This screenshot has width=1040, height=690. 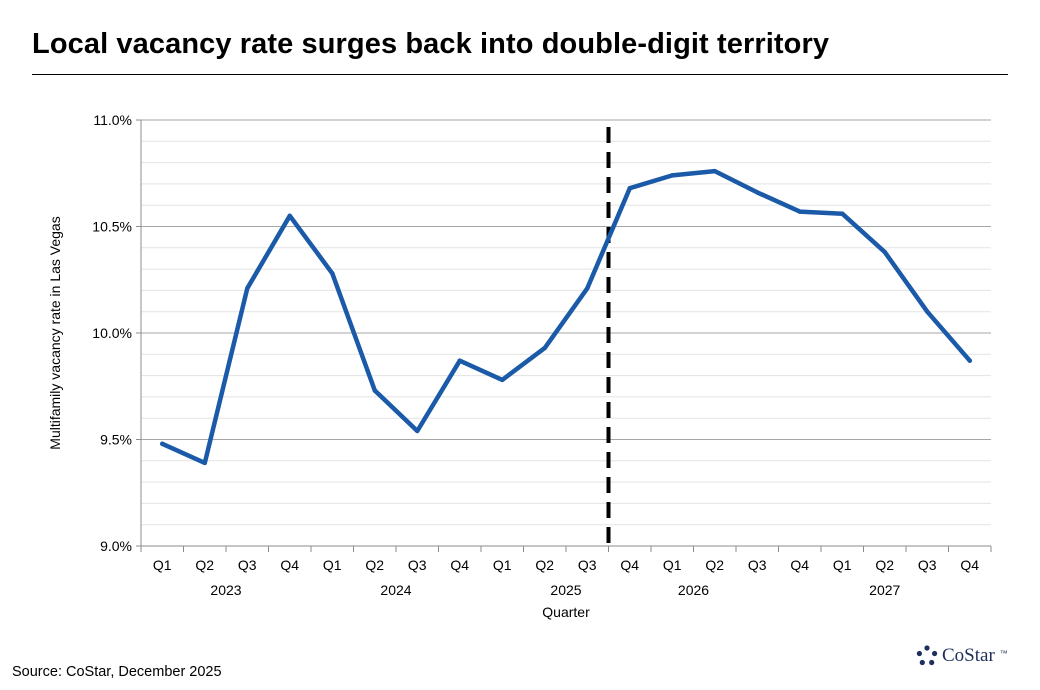 What do you see at coordinates (566, 612) in the screenshot?
I see `x-axis-title: Quarter` at bounding box center [566, 612].